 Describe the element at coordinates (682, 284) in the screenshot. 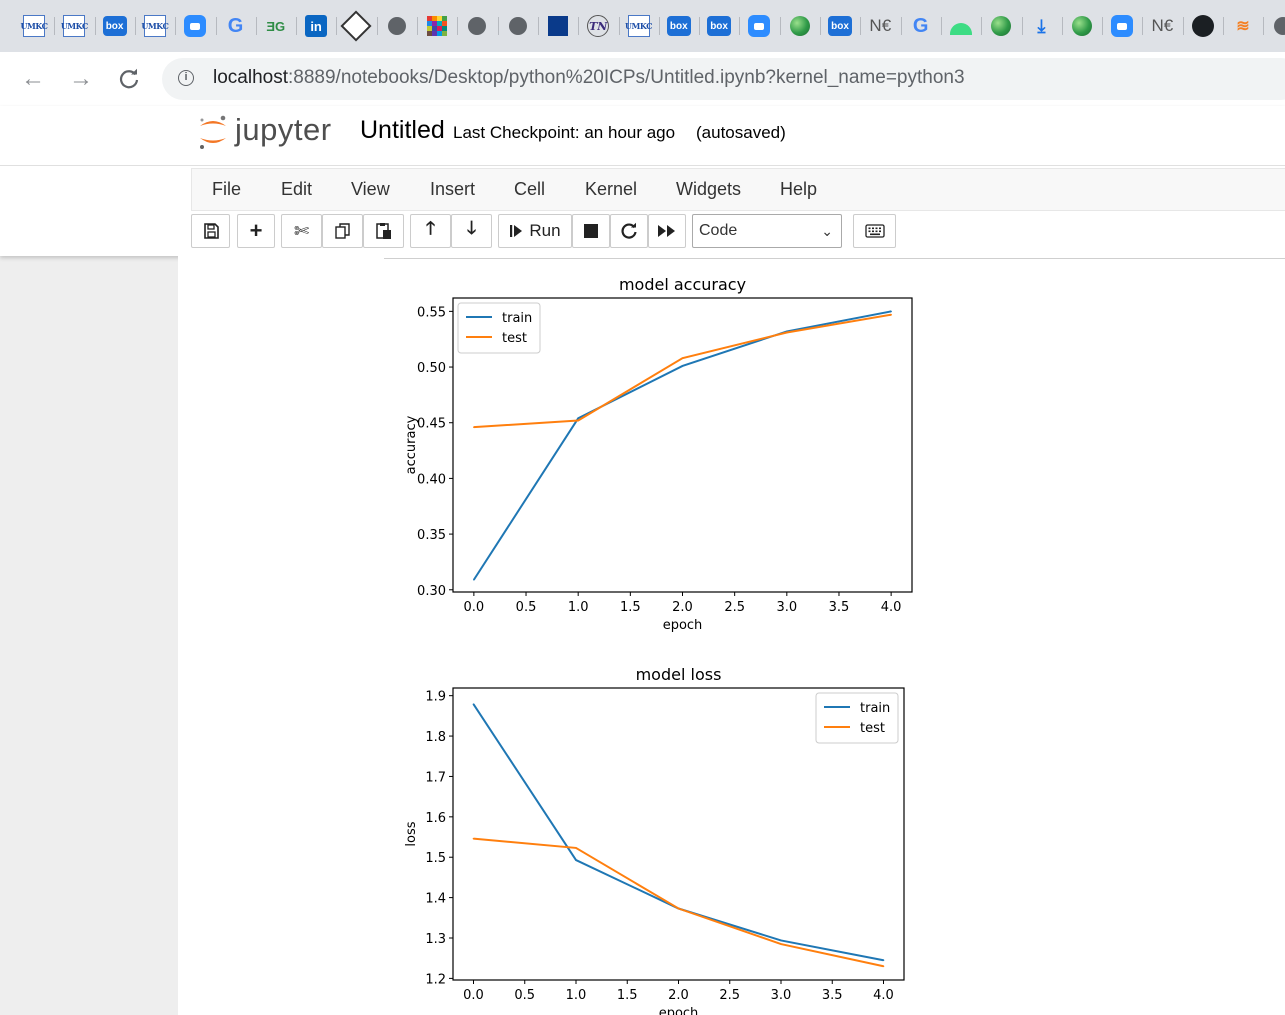

I see `chart-title: model accuracy` at that location.